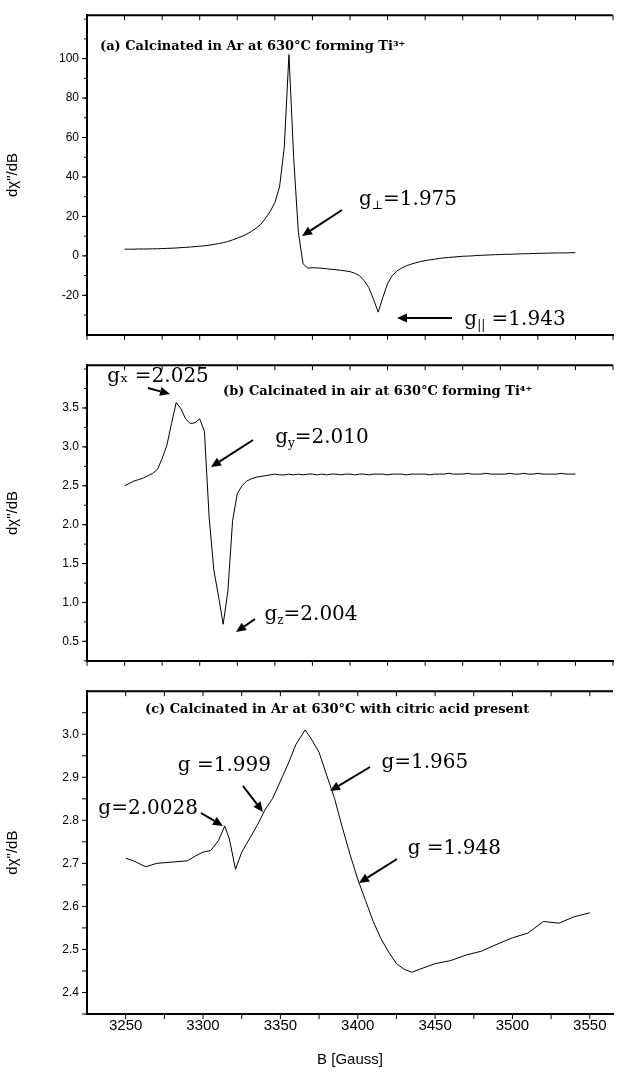 This screenshot has height=1073, width=639. Describe the element at coordinates (425, 760) in the screenshot. I see `annotation: g=1.965` at that location.